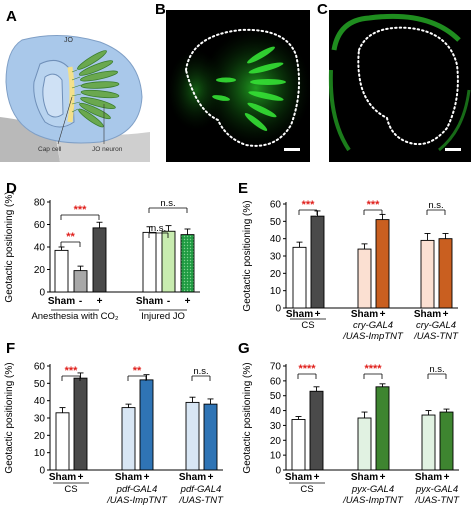 The height and width of the screenshot is (524, 473). What do you see at coordinates (50, 149) in the screenshot?
I see `cap-cell-label: Cap cell` at bounding box center [50, 149].